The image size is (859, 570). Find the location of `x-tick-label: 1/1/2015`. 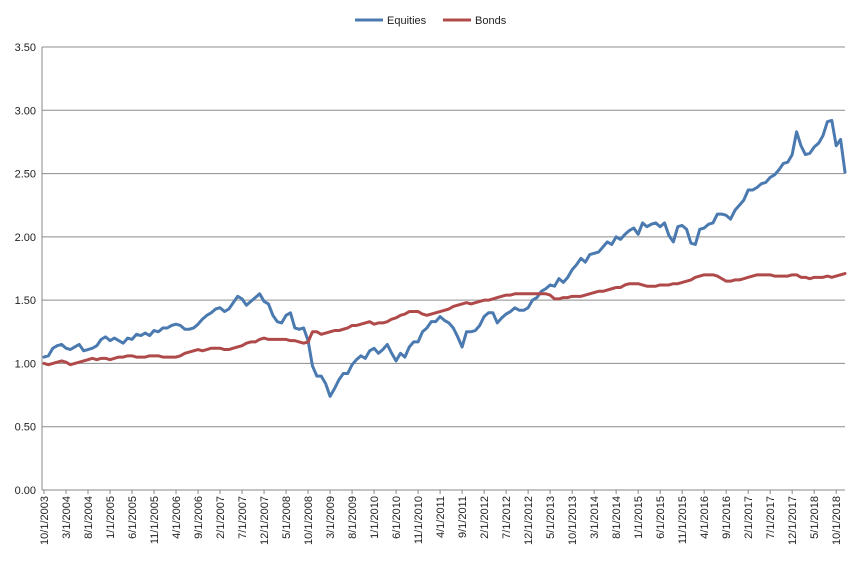

x-tick-label: 1/1/2015 is located at coordinates (639, 517).